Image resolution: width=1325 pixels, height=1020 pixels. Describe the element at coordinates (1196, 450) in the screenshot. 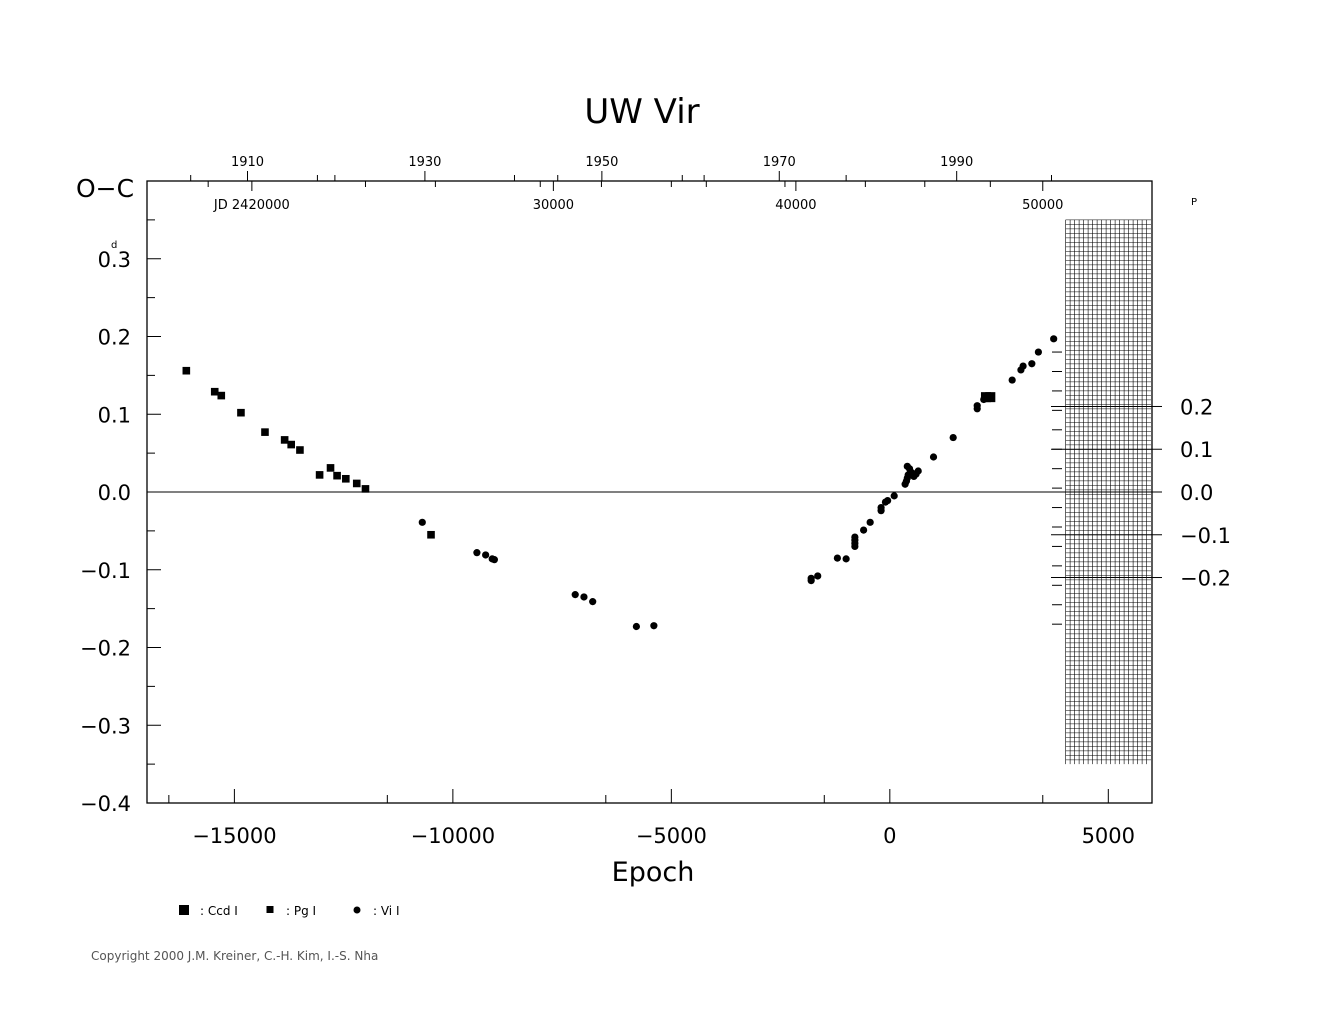

I see `right-tick-label: 0.1` at that location.